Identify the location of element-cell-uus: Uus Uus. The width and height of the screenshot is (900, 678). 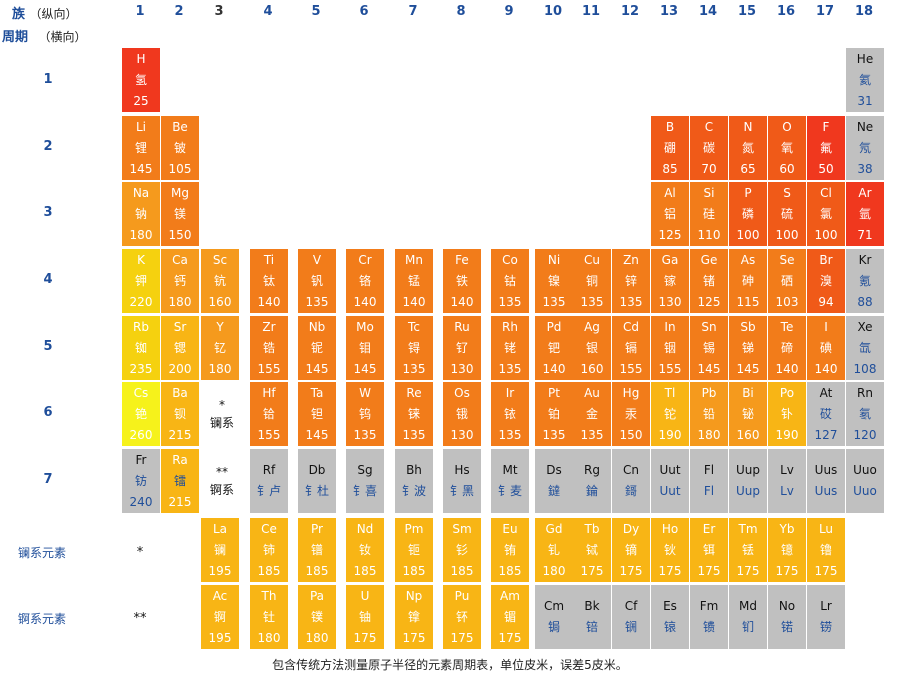
(826, 481).